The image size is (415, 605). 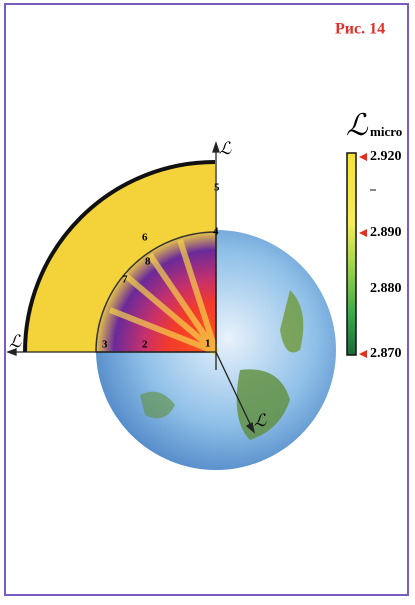 I want to click on legend-symbol: ℒ, so click(x=357, y=125).